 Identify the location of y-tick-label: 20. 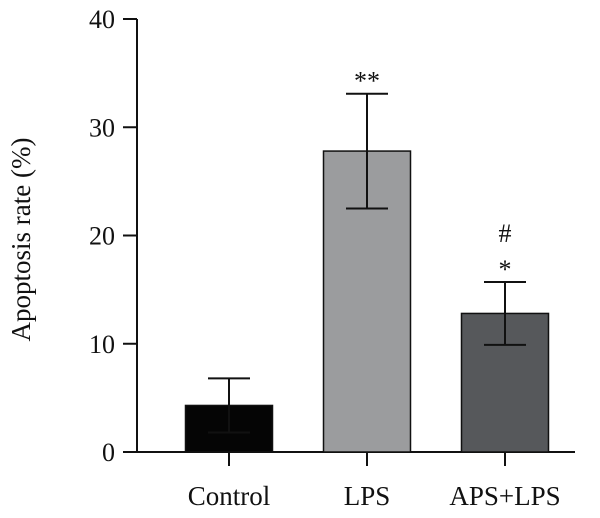
(102, 236).